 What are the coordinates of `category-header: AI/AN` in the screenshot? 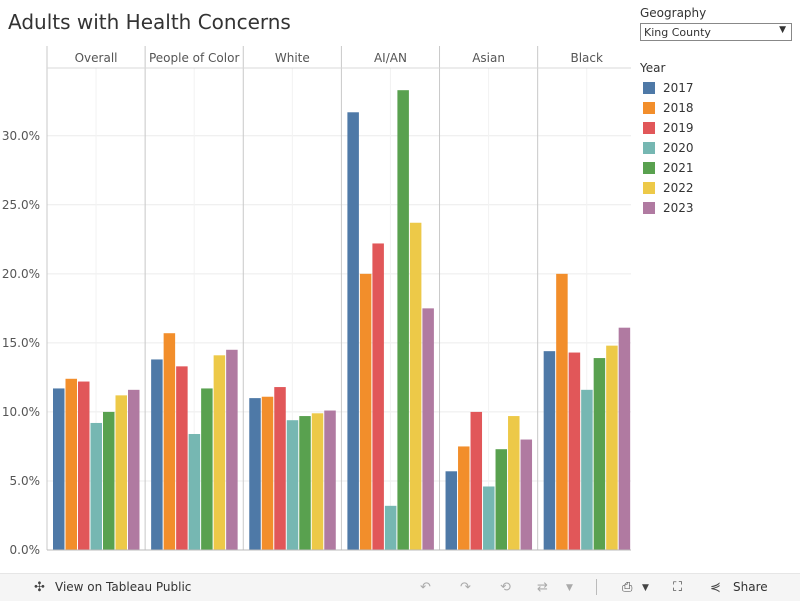 It's located at (390, 58).